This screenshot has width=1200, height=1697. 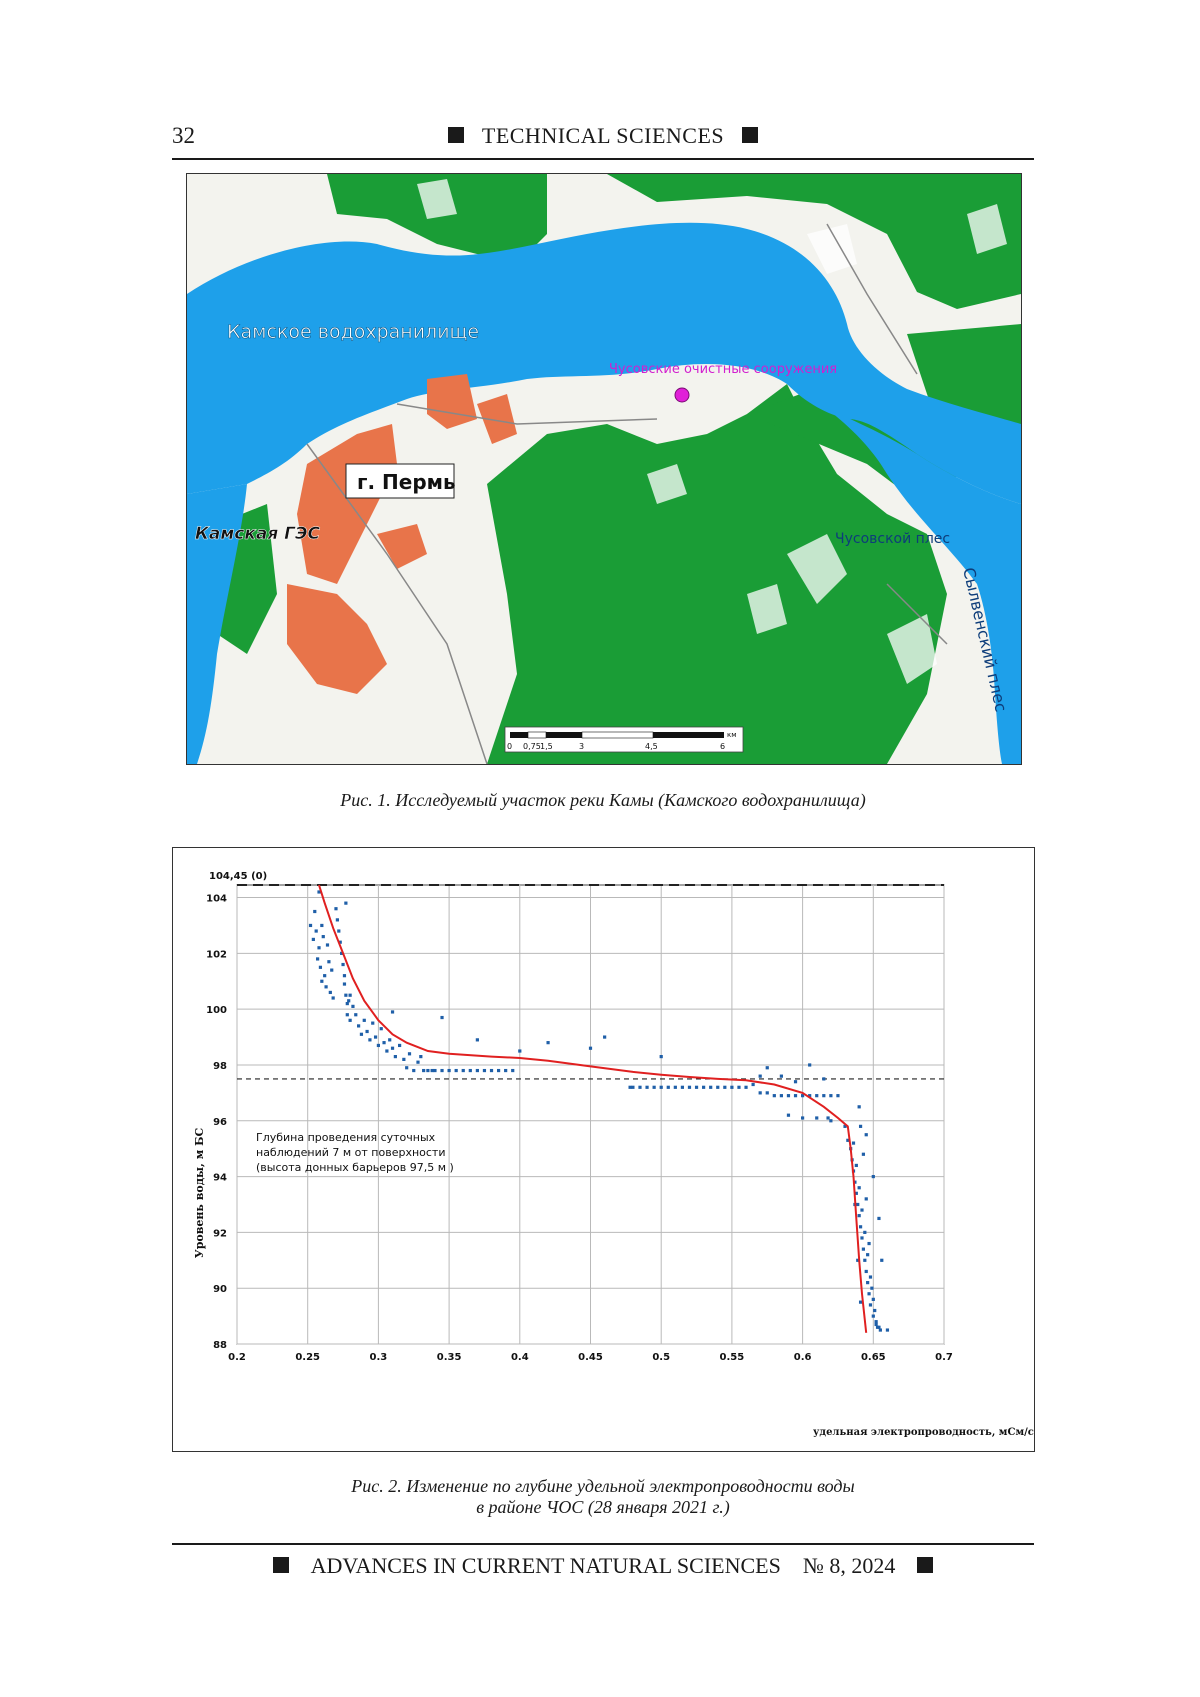 I want to click on x-tick-label: 0.7, so click(x=944, y=1357).